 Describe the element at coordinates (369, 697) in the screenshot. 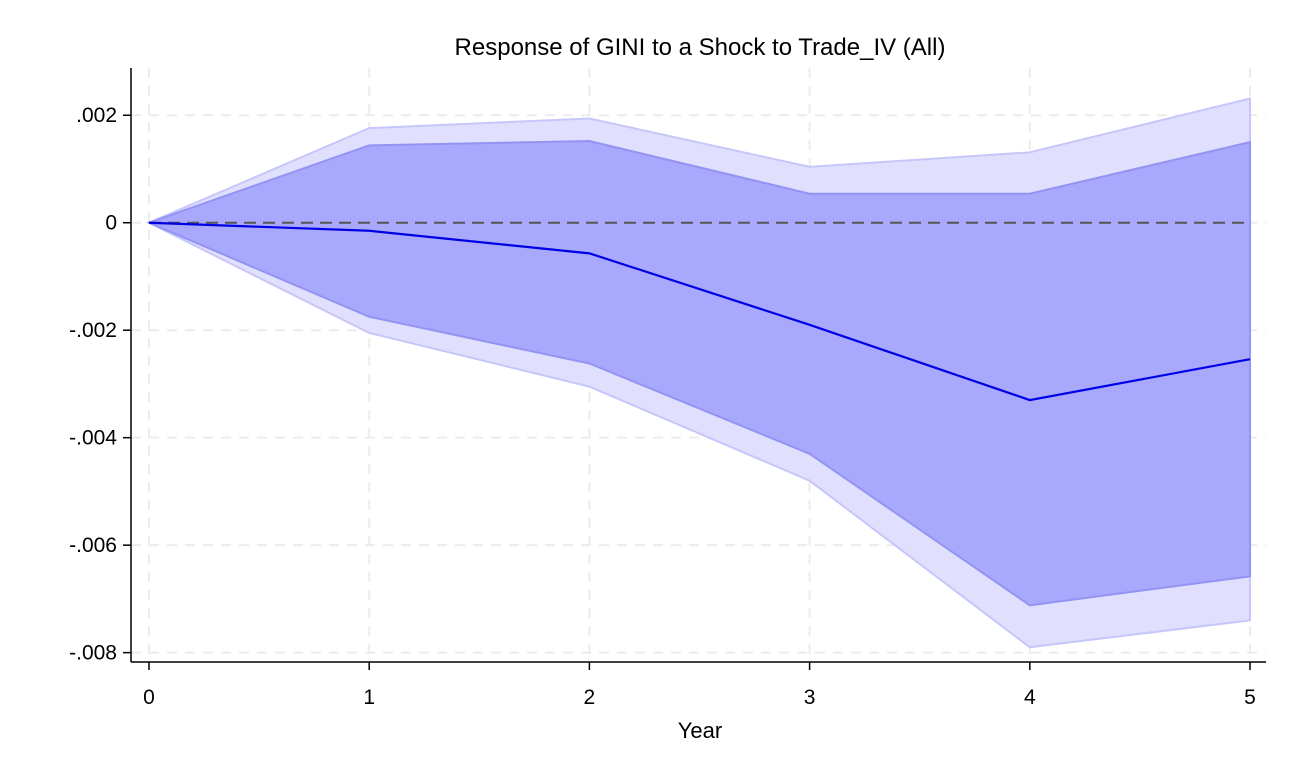

I see `x-tick-label-1: 1` at that location.